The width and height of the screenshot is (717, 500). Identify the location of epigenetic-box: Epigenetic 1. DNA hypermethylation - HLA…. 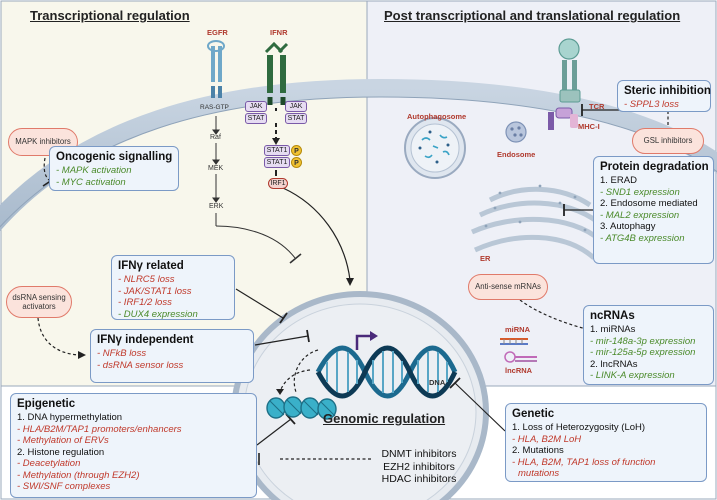
(133, 445).